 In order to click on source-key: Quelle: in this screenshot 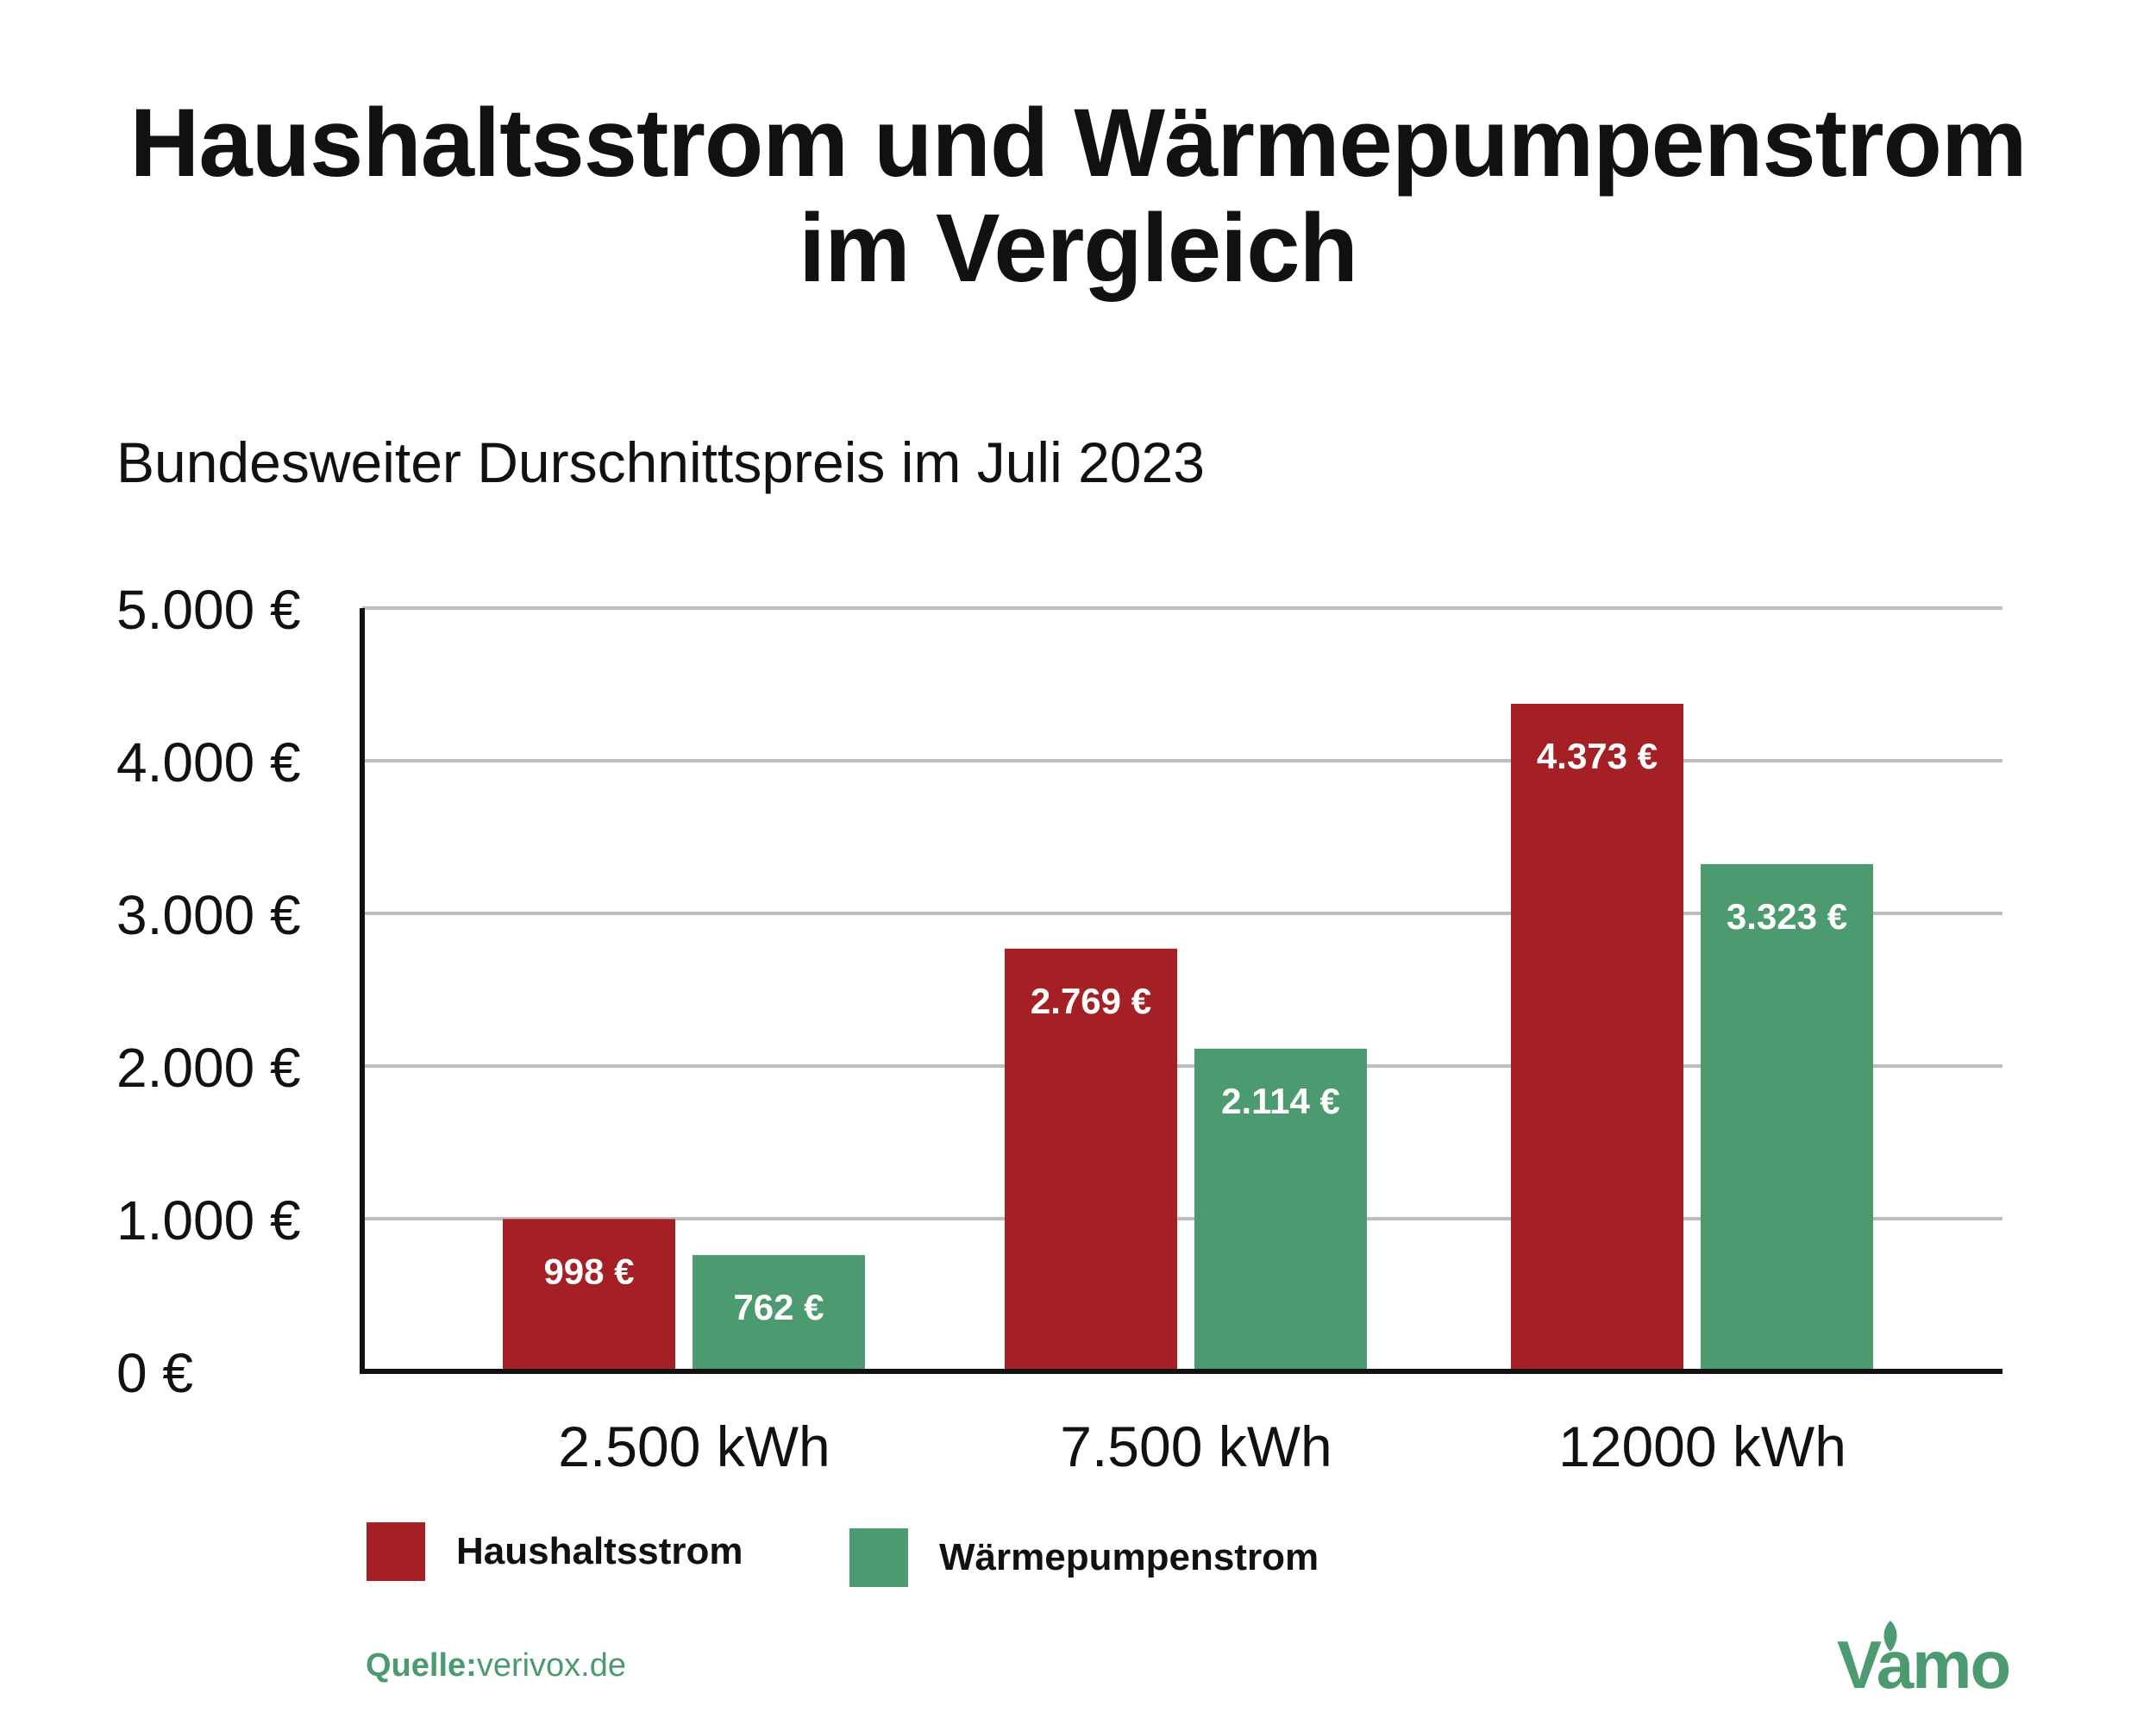, I will do `click(421, 1666)`.